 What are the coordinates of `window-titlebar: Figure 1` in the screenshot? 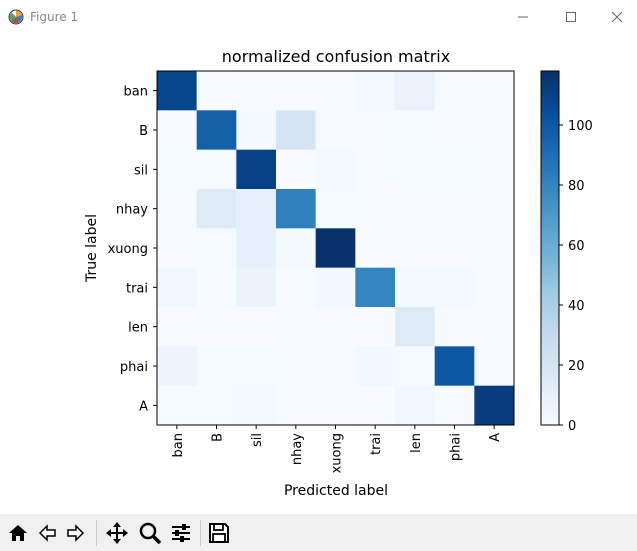 It's located at (318, 17).